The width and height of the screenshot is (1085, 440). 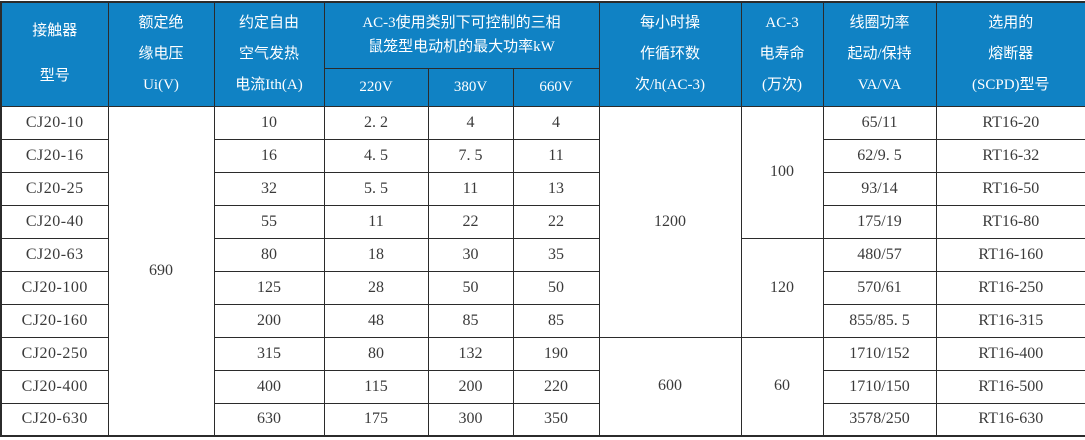 I want to click on cell-fuse: RT16-400, so click(x=1010, y=353).